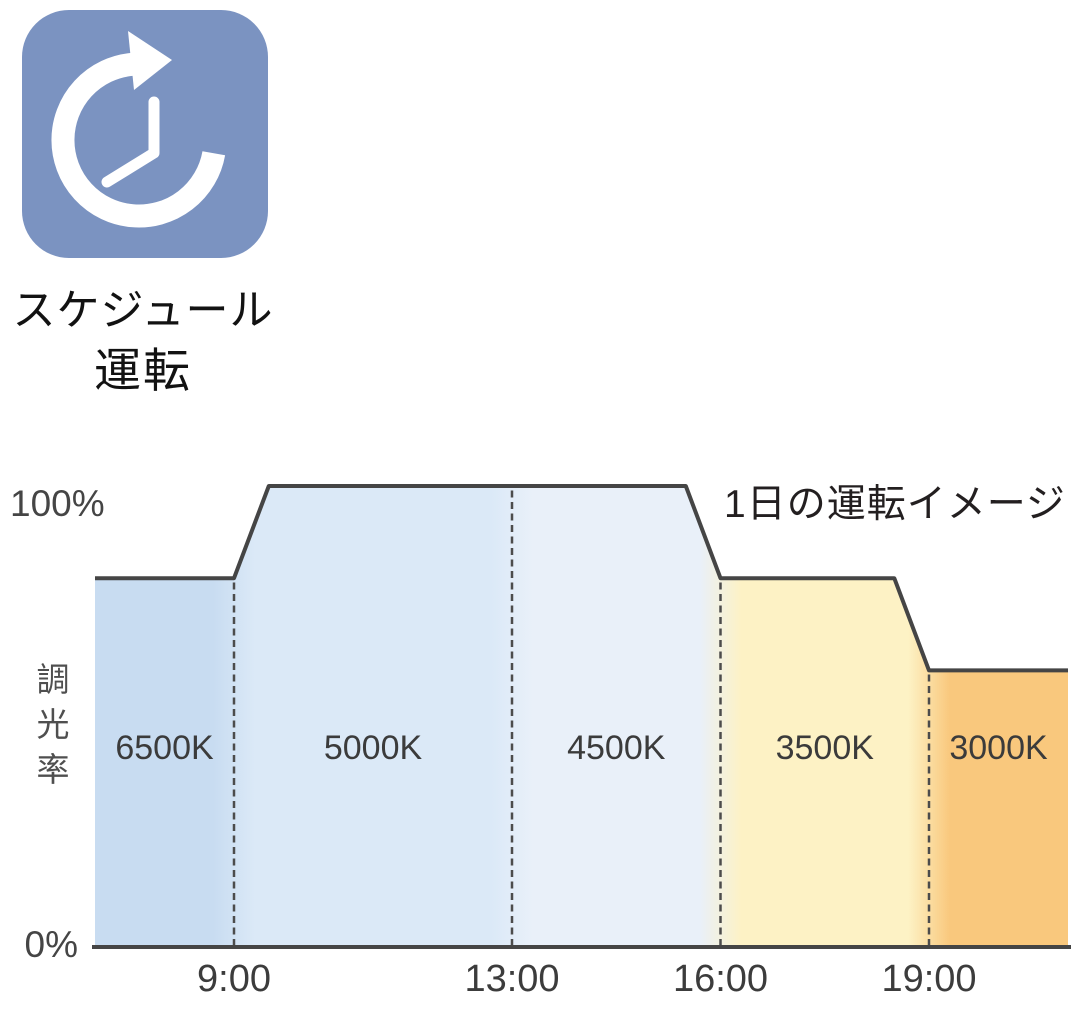 The image size is (1080, 1013). I want to click on x-tick-label-900: 9:00, so click(234, 979).